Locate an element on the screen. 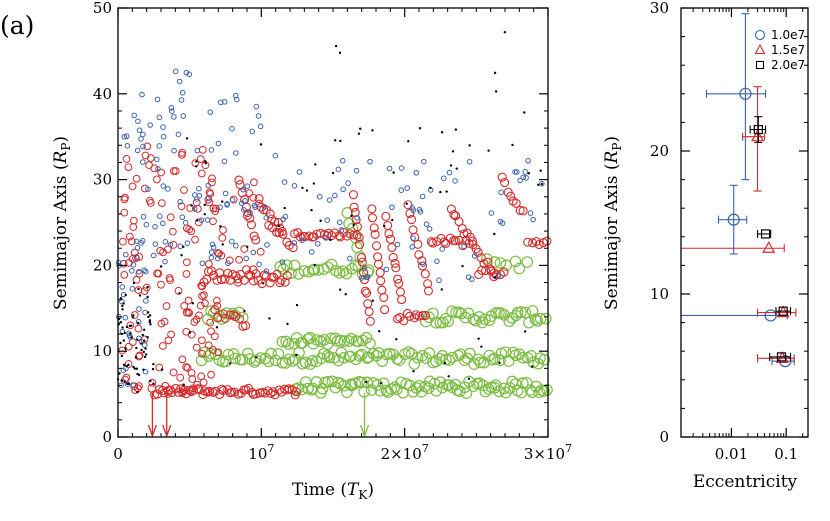 The height and width of the screenshot is (521, 830). black-marker is located at coordinates (758, 129).